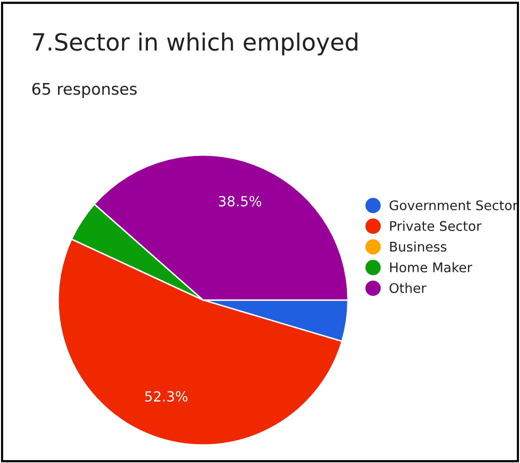 This screenshot has height=463, width=520. What do you see at coordinates (166, 396) in the screenshot?
I see `data-label: 52.3%` at bounding box center [166, 396].